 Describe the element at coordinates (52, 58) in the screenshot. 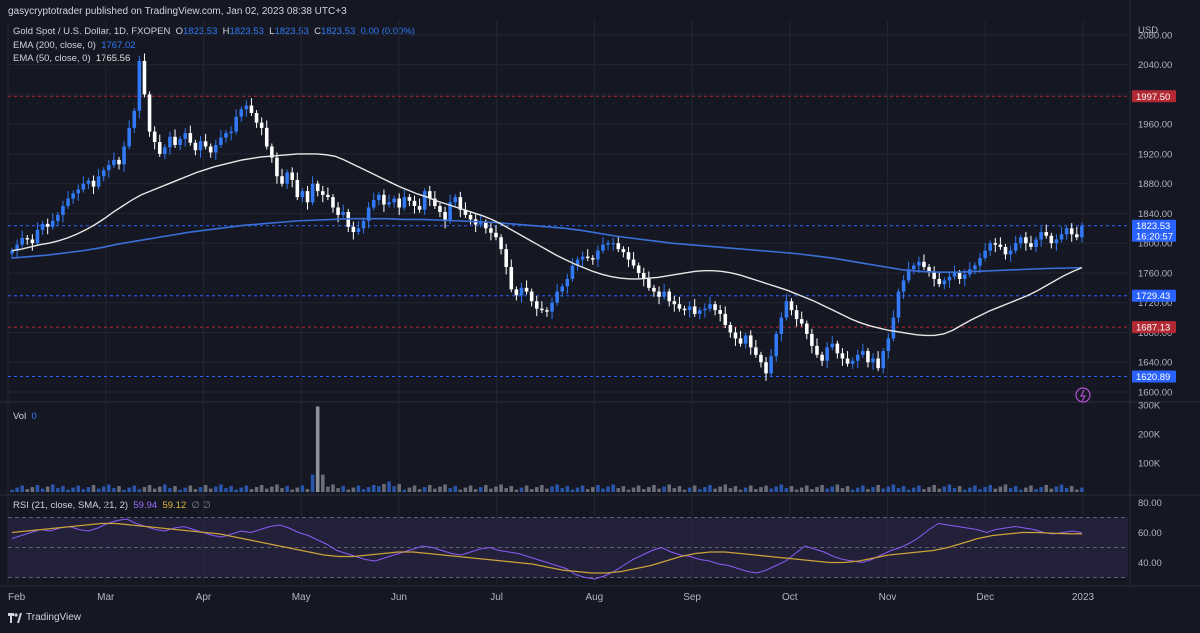

I see `ema50-label: EMA (50, close, 0)` at that location.